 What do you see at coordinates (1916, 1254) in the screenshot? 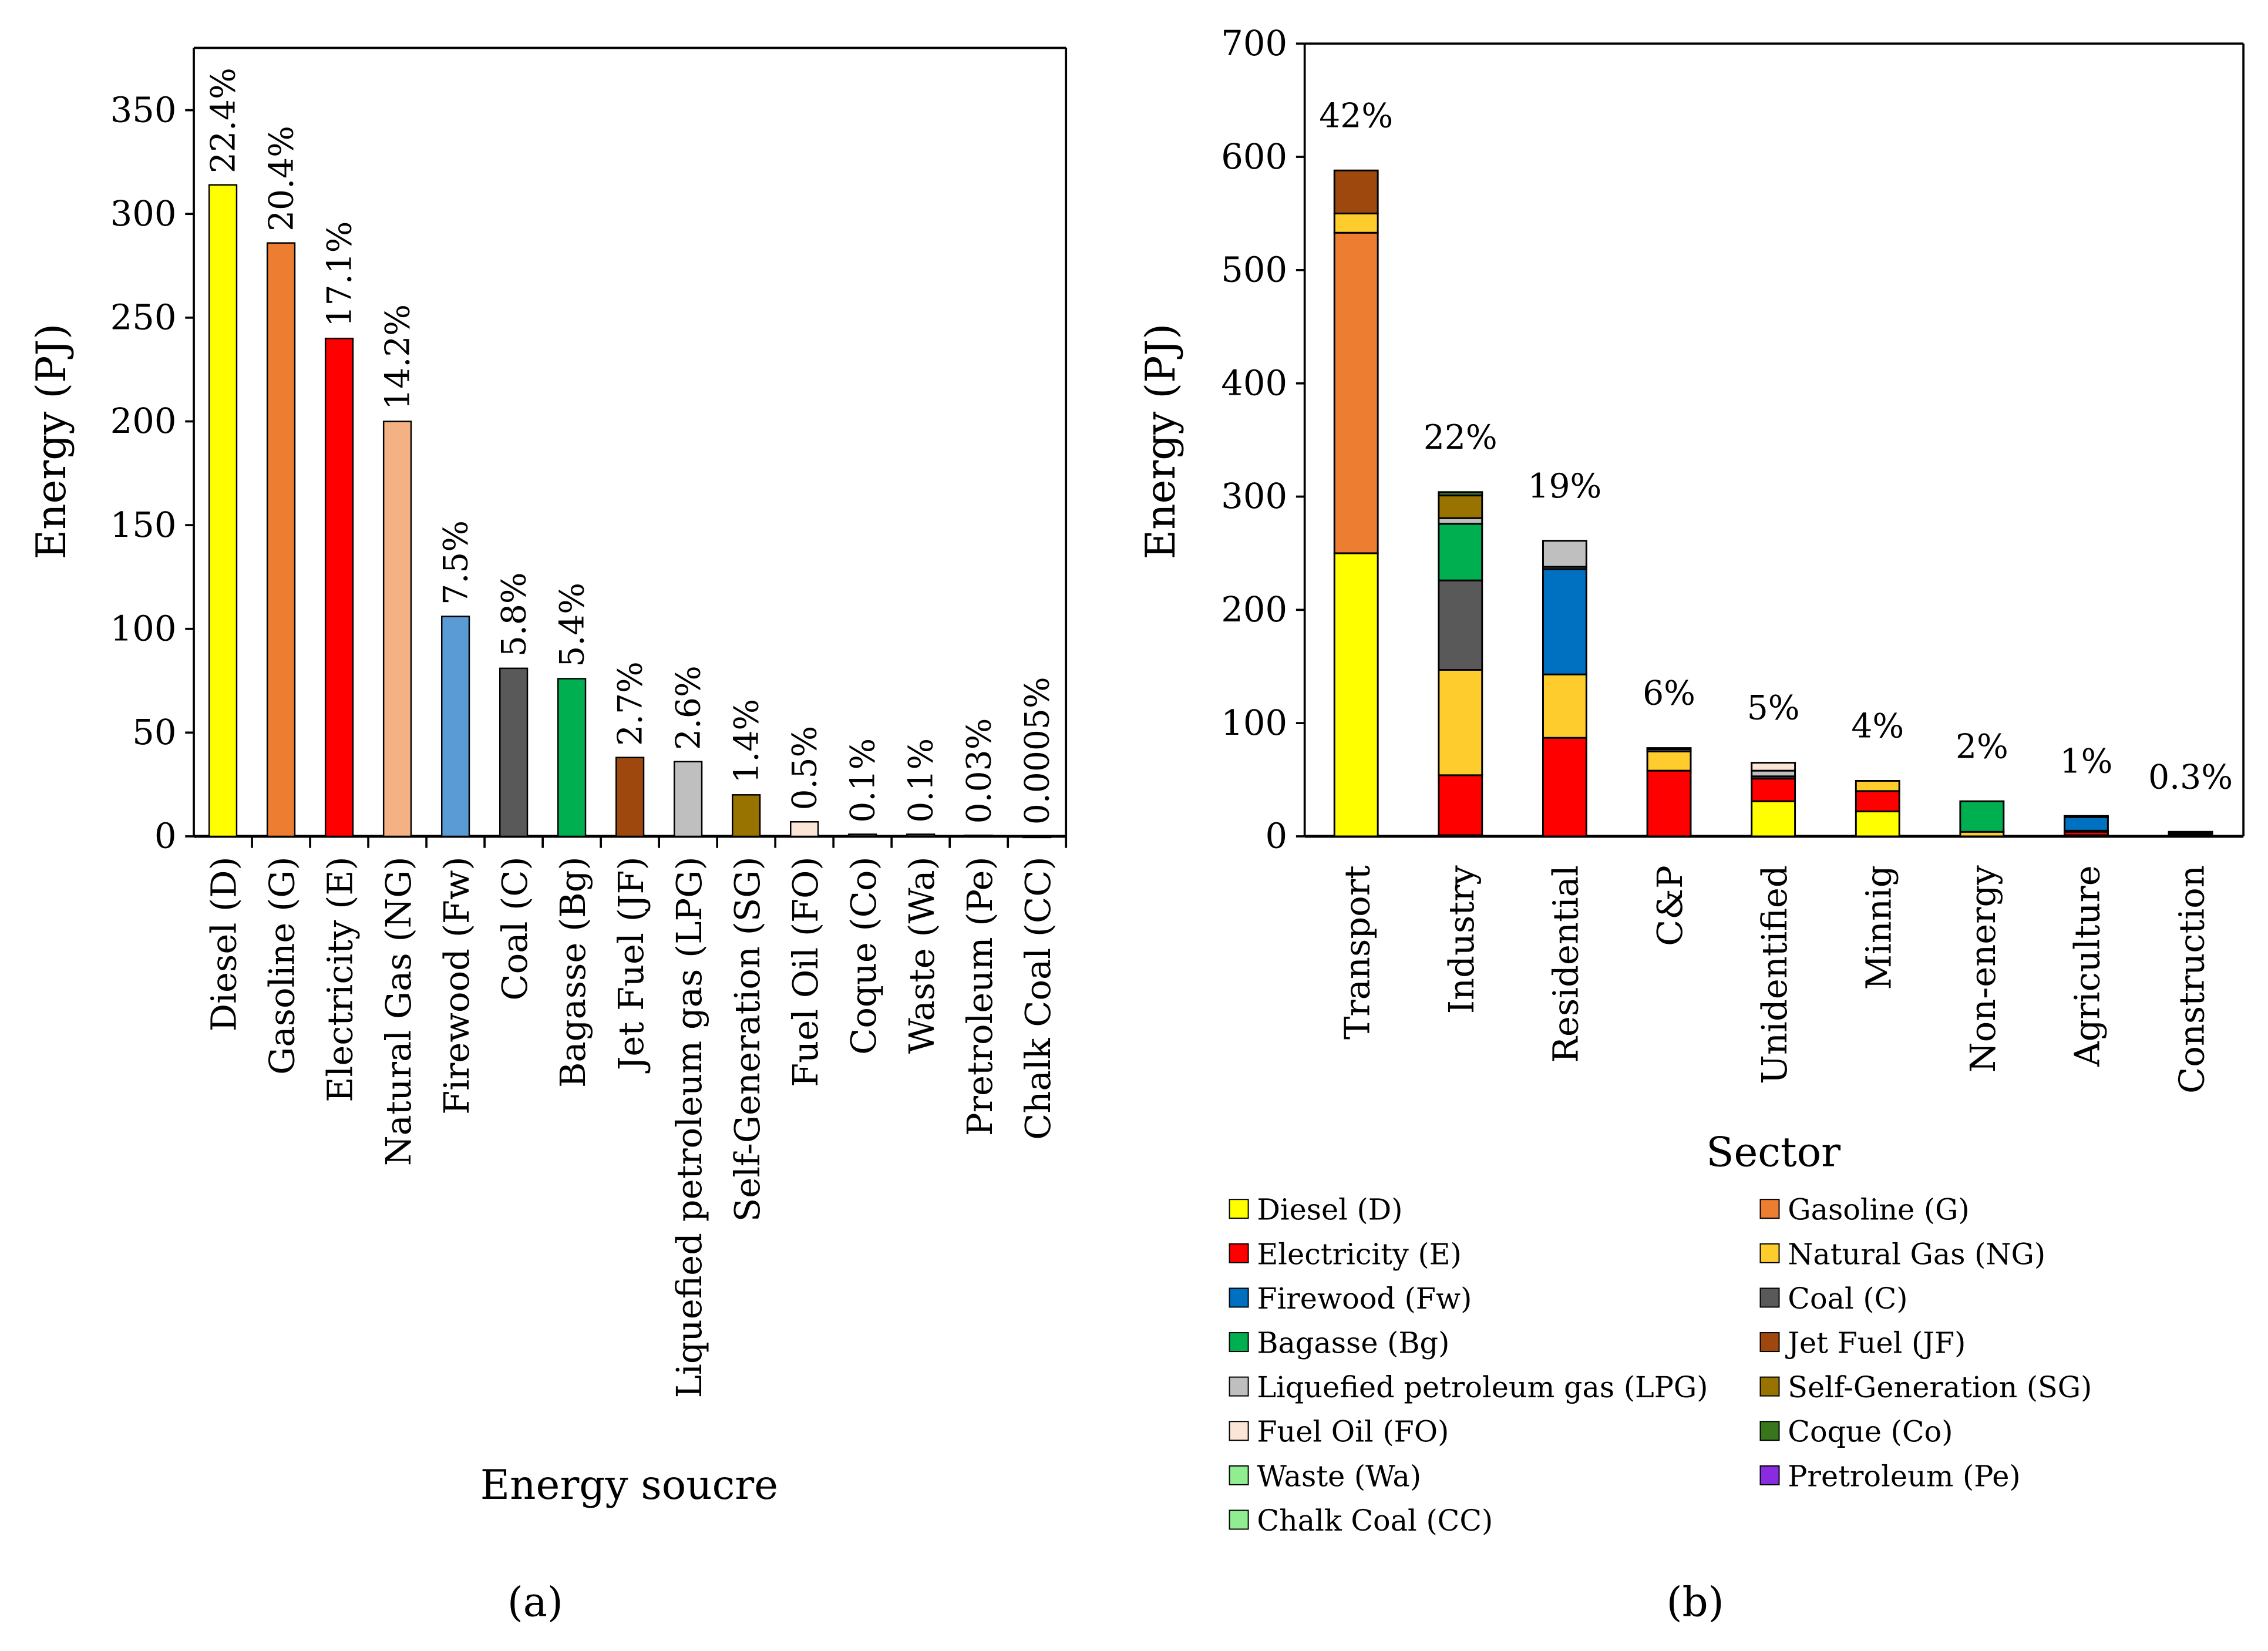
I see `legend-label: Natural Gas (NG)` at bounding box center [1916, 1254].